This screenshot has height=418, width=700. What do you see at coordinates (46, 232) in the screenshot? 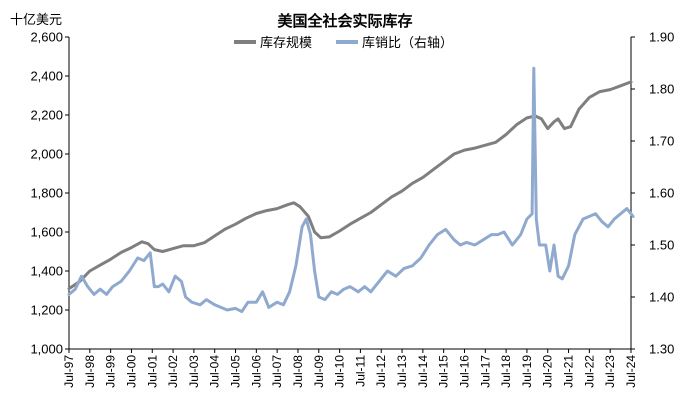
I see `left-tick-label: 1,600` at bounding box center [46, 232].